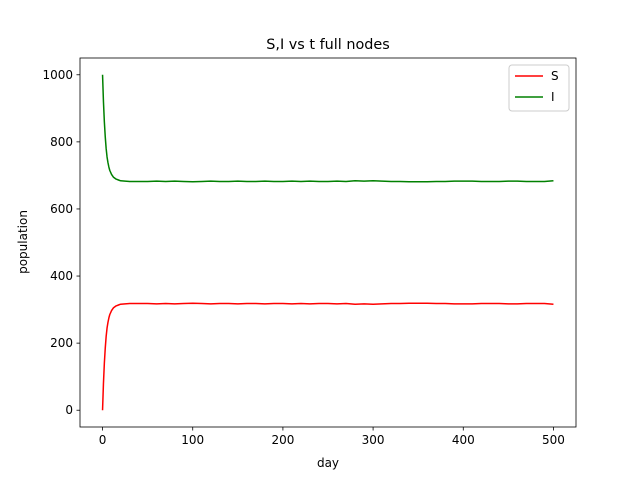  What do you see at coordinates (553, 97) in the screenshot?
I see `legend-label-i: I` at bounding box center [553, 97].